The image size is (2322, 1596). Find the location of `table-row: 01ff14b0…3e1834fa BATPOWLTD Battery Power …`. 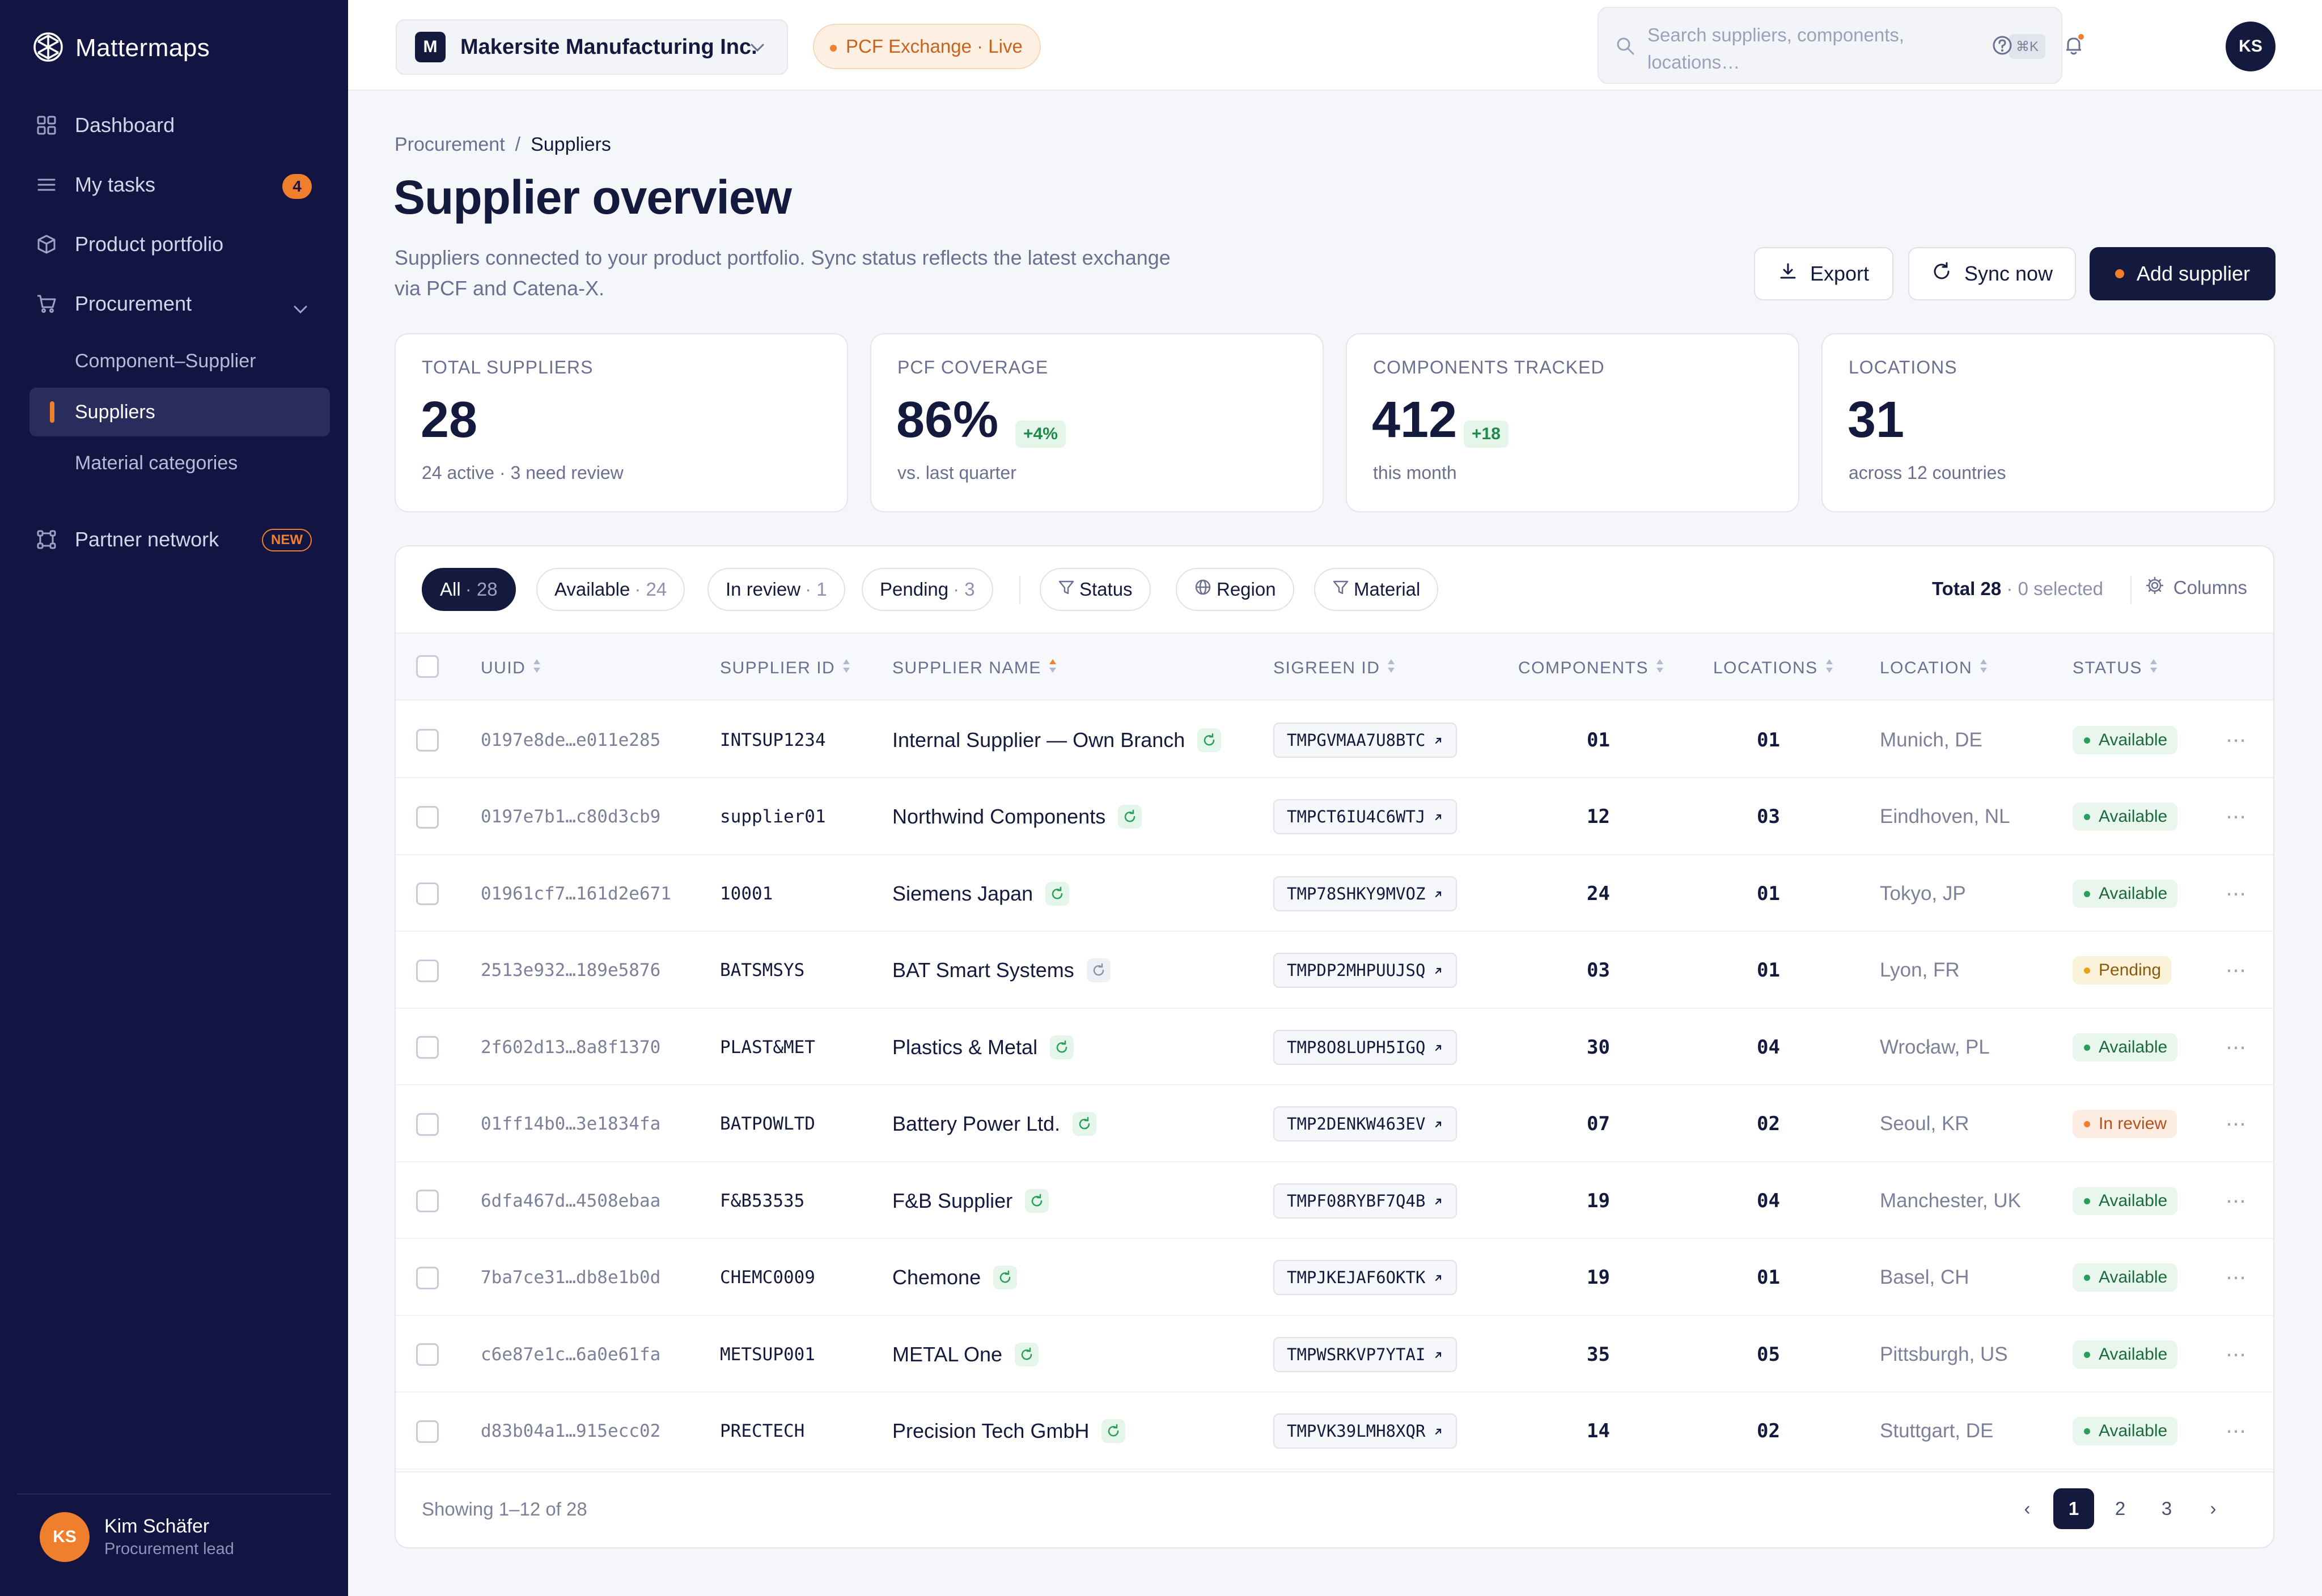

table-row: 01ff14b0…3e1834fa BATPOWLTD Battery Power … is located at coordinates (1334, 1124).